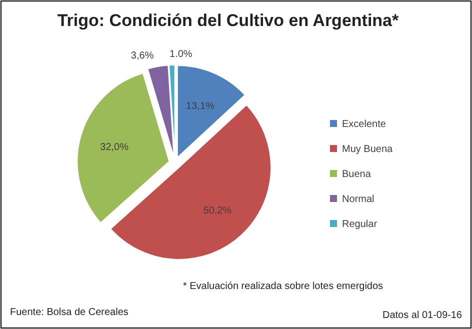 The width and height of the screenshot is (472, 329). Describe the element at coordinates (114, 147) in the screenshot. I see `data-label: 32,0%` at that location.